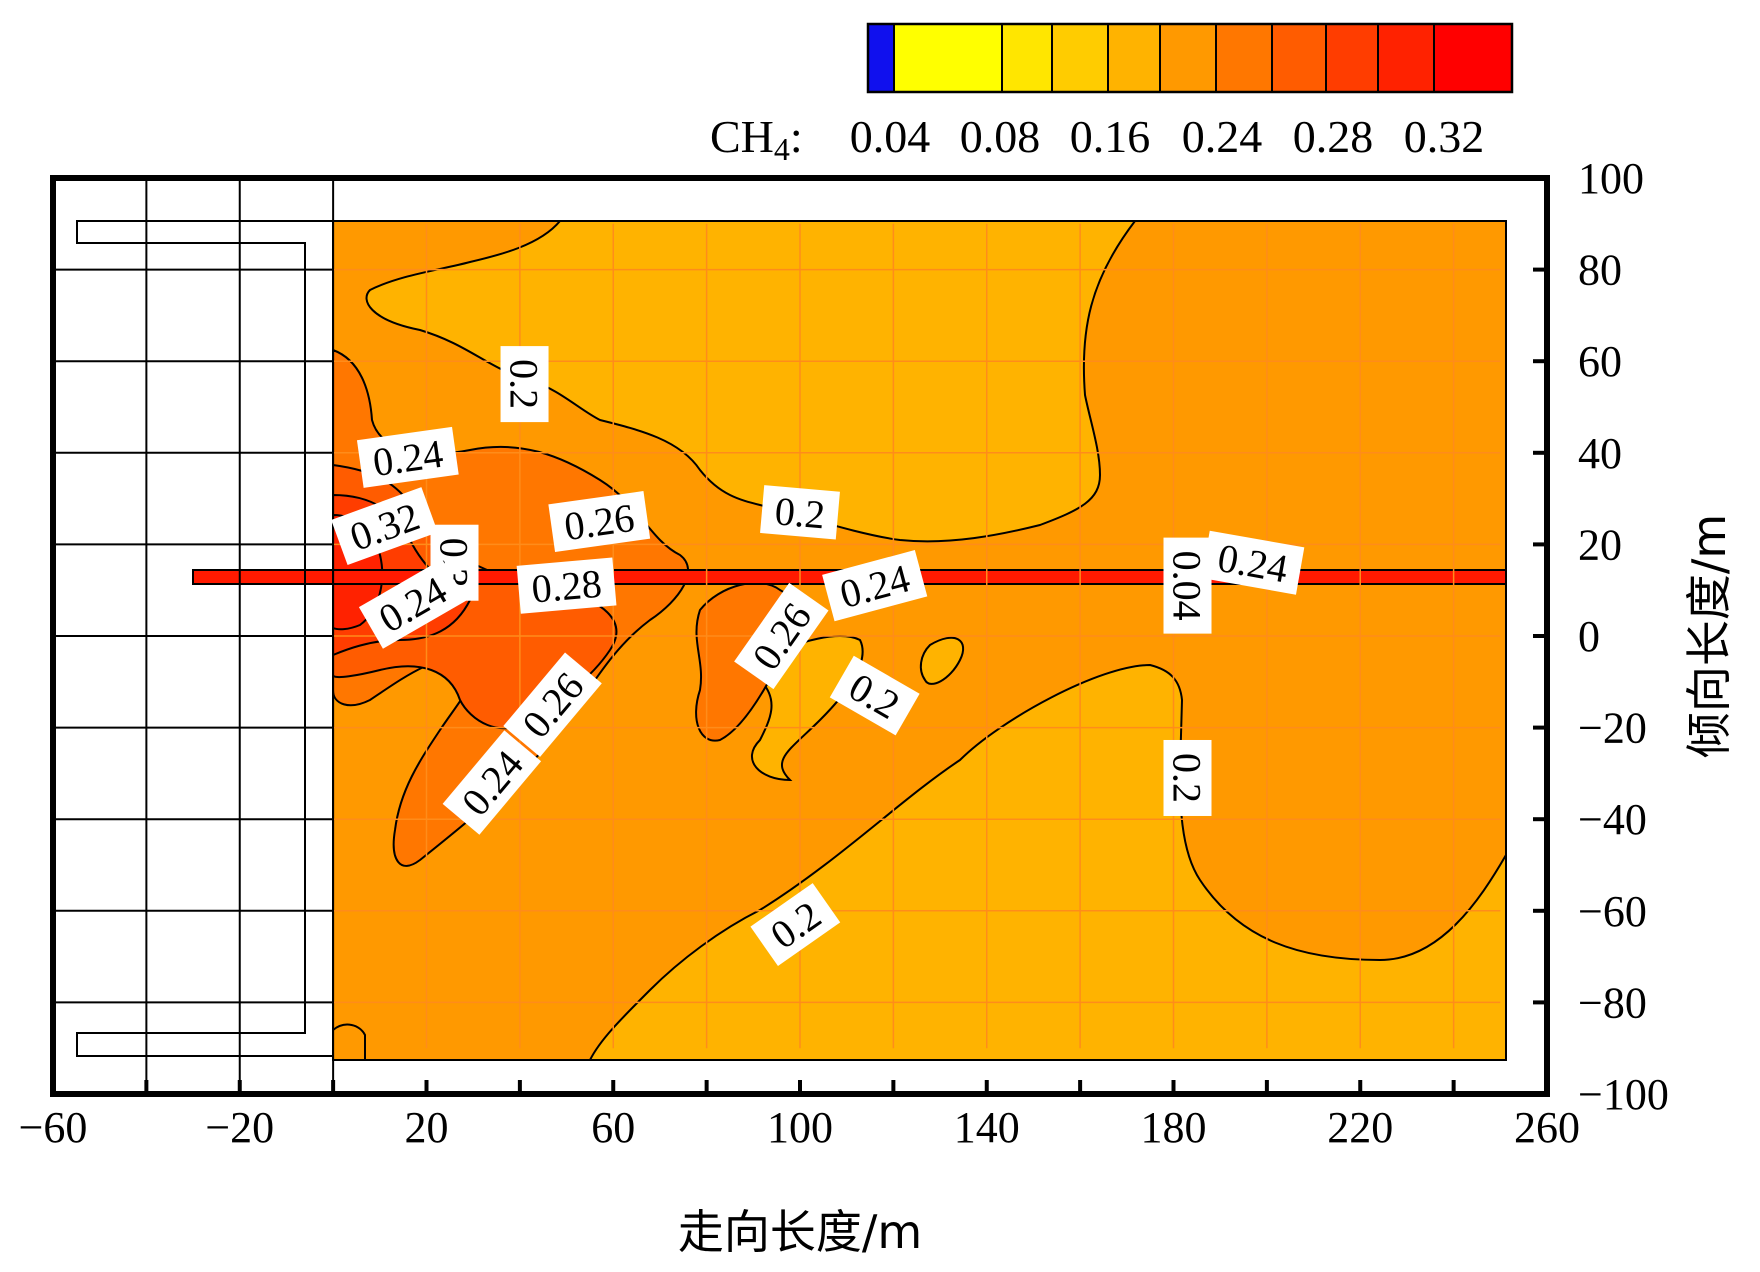 Image resolution: width=1760 pixels, height=1272 pixels. What do you see at coordinates (1709, 636) in the screenshot?
I see `y-axis-label: 倾向长度/m` at bounding box center [1709, 636].